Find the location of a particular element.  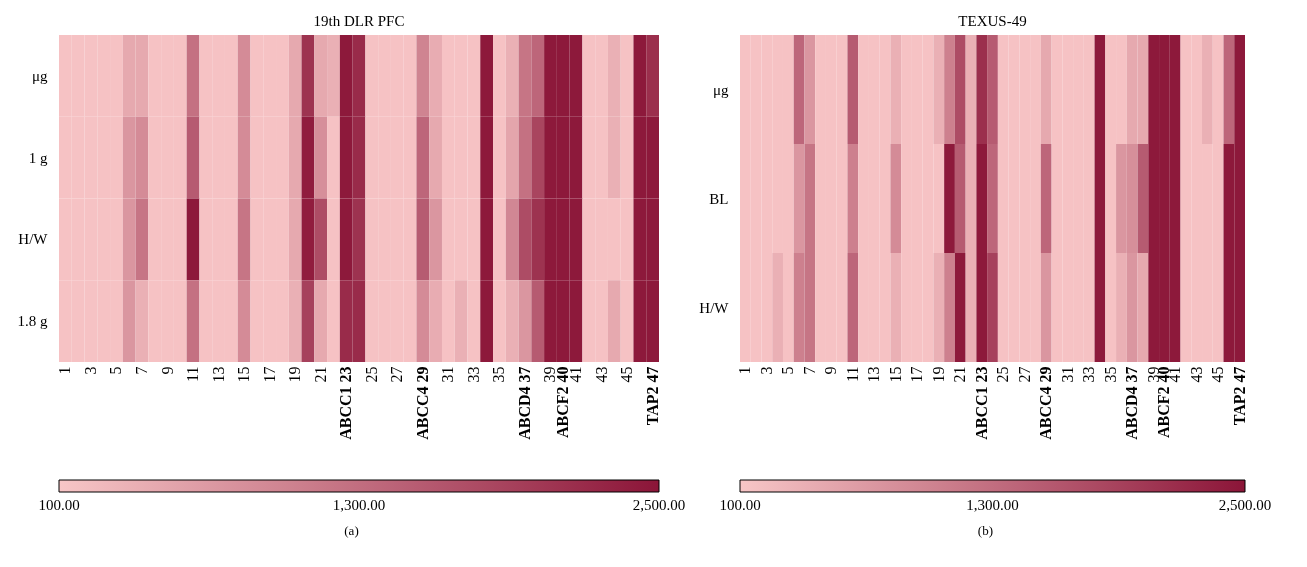

y-tick-label: BL is located at coordinates (719, 198).